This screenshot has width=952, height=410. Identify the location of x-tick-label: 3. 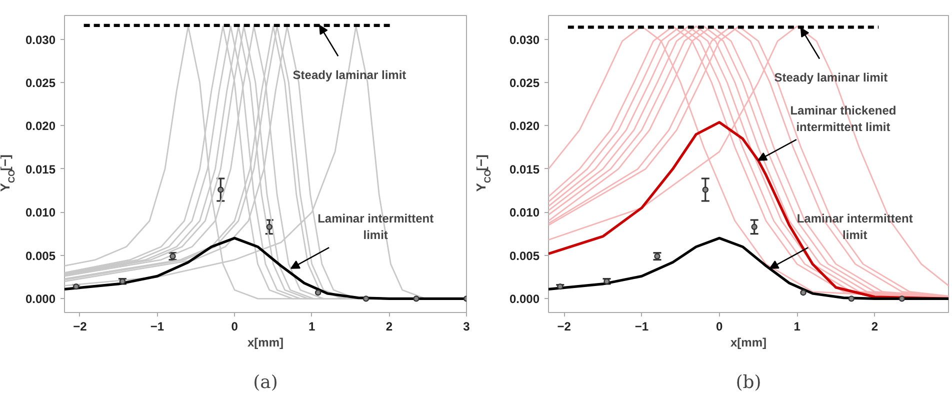
(466, 327).